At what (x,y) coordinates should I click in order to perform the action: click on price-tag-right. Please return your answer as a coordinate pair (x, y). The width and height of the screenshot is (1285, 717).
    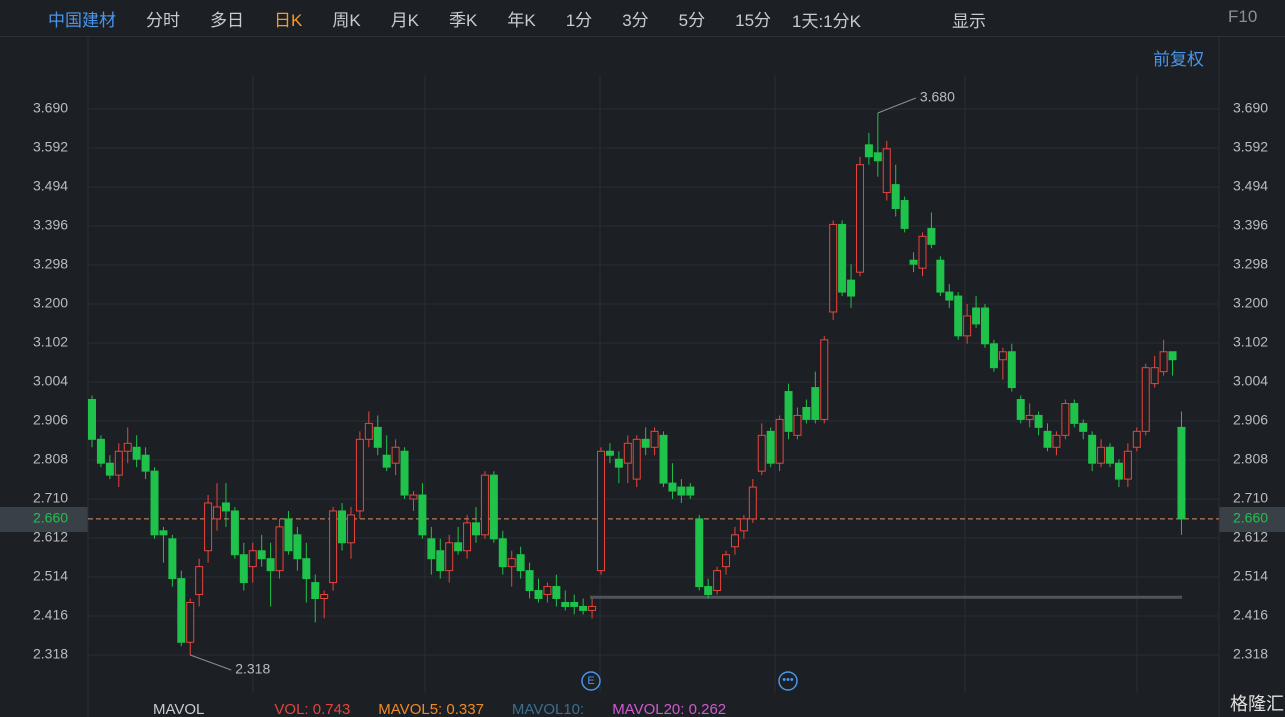
    Looking at the image, I should click on (1252, 519).